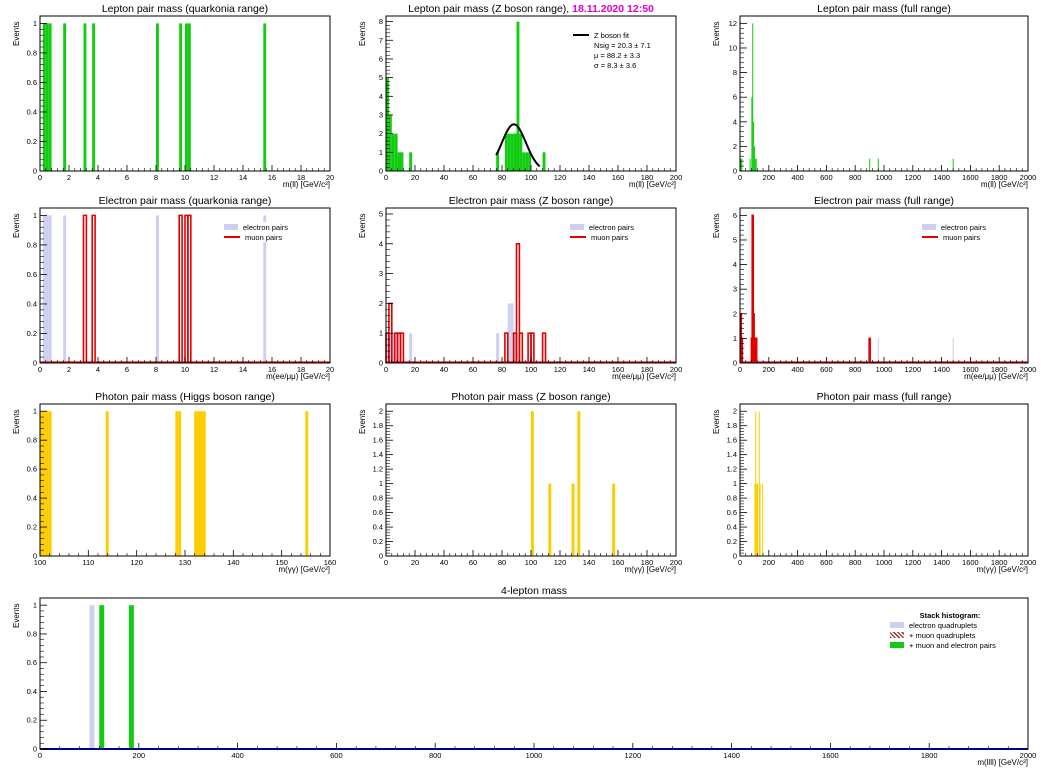 This screenshot has width=1046, height=772. Describe the element at coordinates (855, 369) in the screenshot. I see `x-tick-label: 800` at that location.